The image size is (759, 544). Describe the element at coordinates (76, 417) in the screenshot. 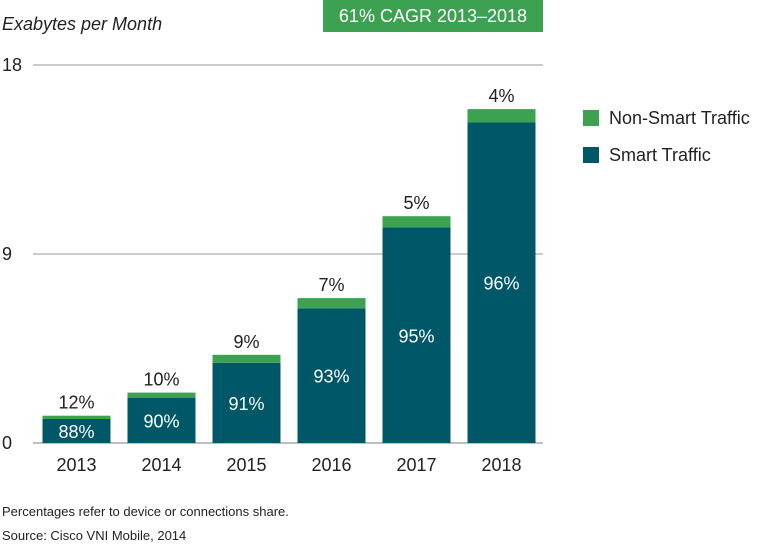

I see `bar-non-smart-2013` at that location.